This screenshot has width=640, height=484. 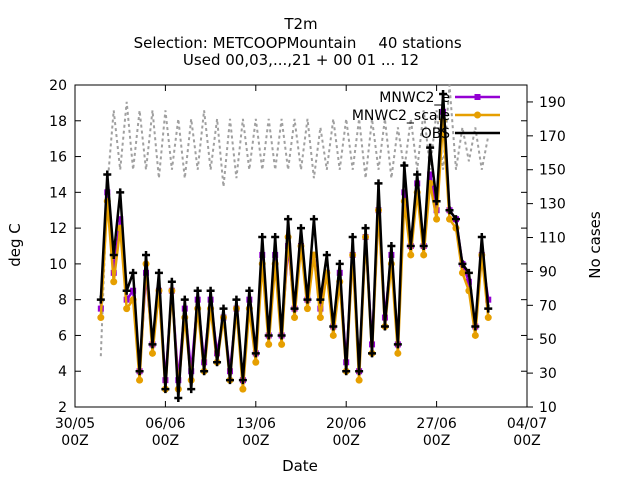 What do you see at coordinates (548, 374) in the screenshot?
I see `y2-tick-label: 30` at bounding box center [548, 374].